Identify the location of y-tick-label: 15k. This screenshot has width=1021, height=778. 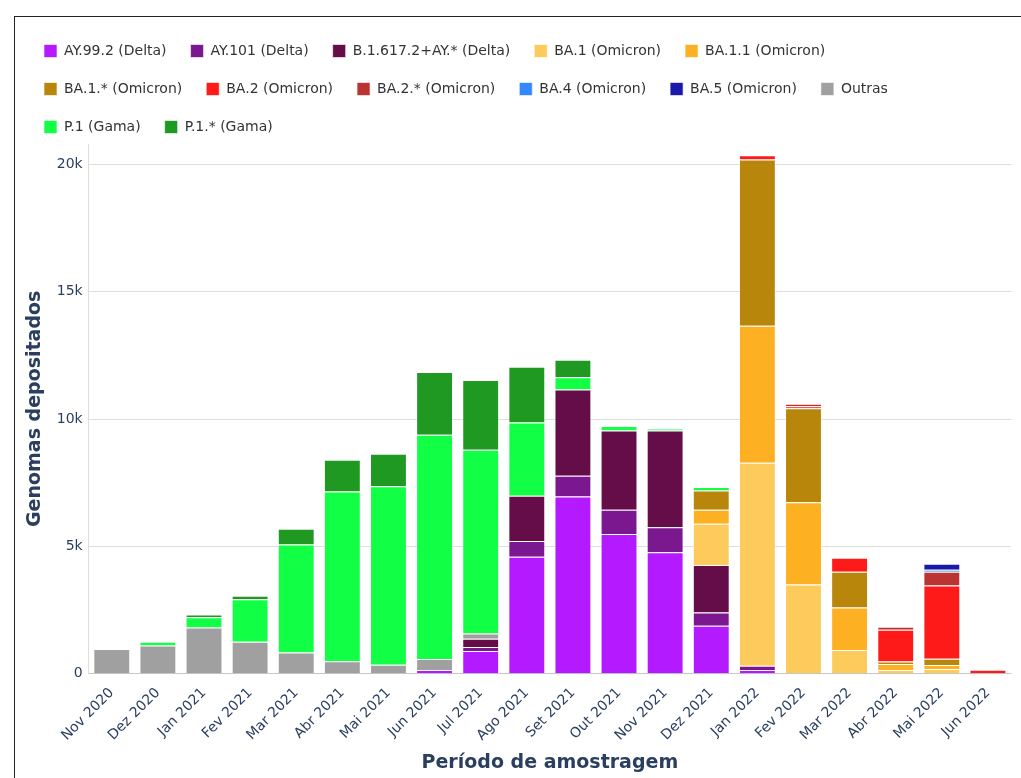
(70, 290).